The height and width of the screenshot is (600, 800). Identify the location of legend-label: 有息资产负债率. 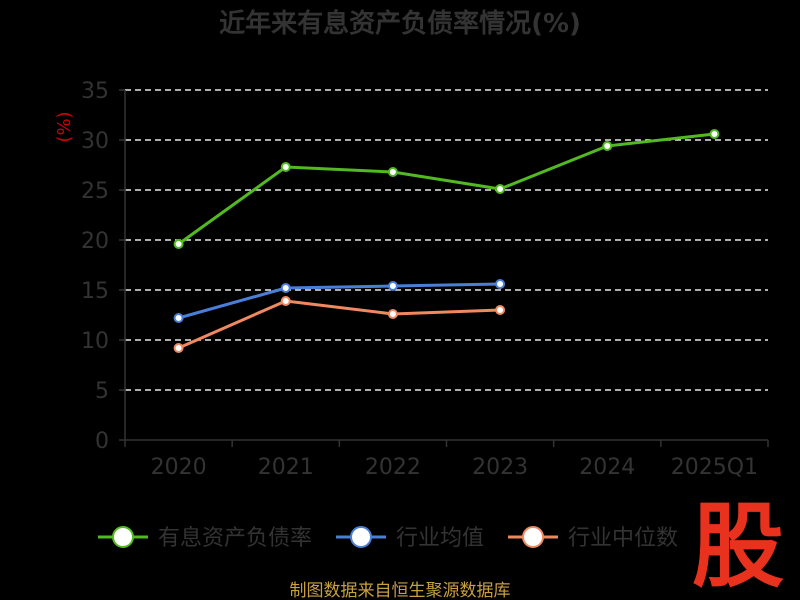
(235, 538).